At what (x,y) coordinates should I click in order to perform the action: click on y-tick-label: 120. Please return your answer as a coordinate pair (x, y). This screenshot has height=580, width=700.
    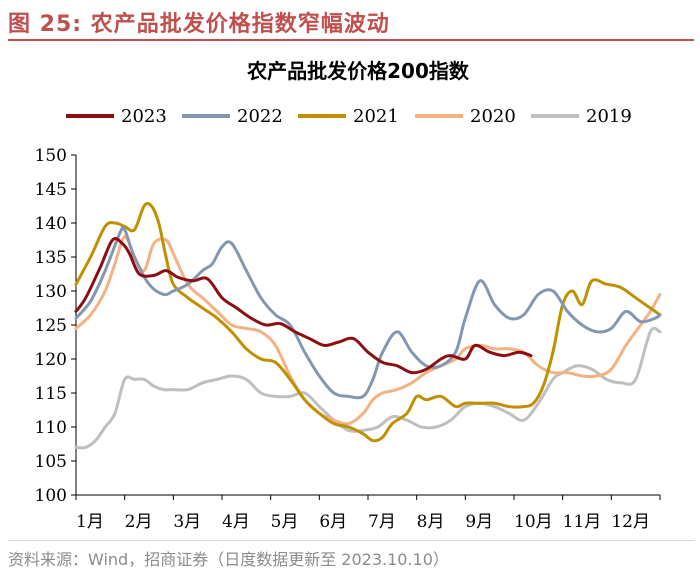
    Looking at the image, I should click on (51, 360).